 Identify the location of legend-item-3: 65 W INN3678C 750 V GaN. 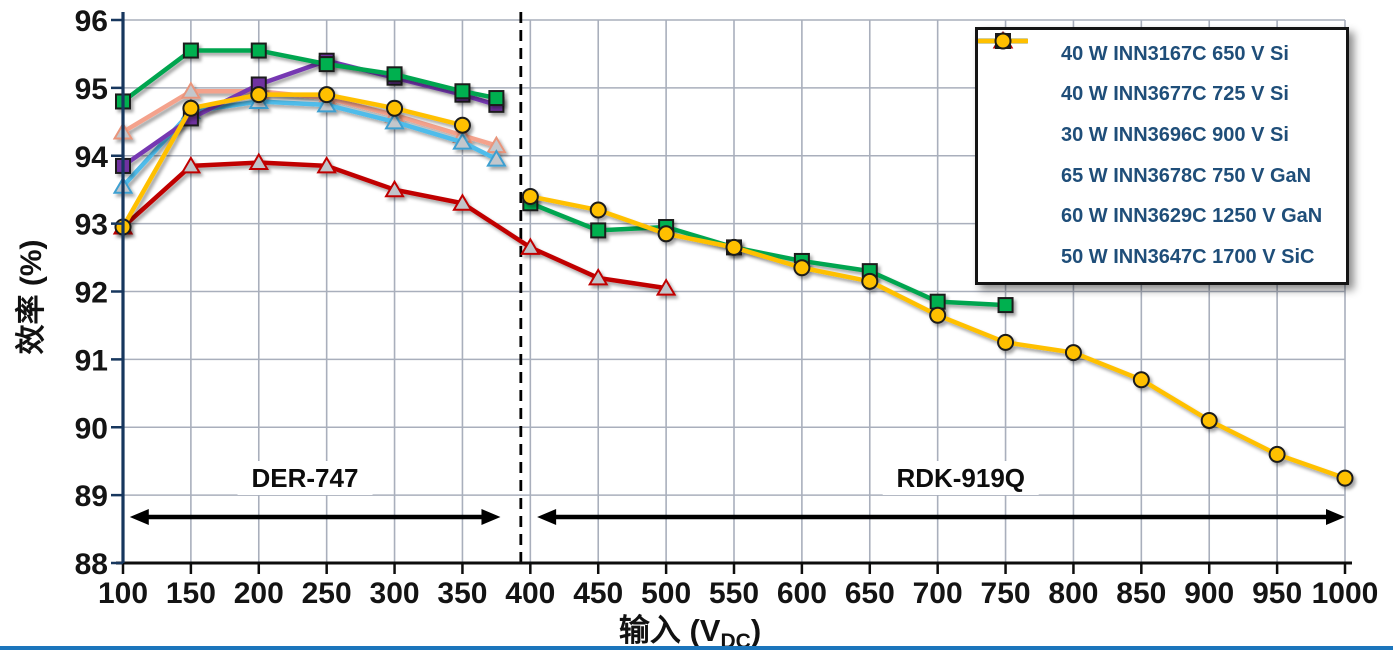
(1162, 110).